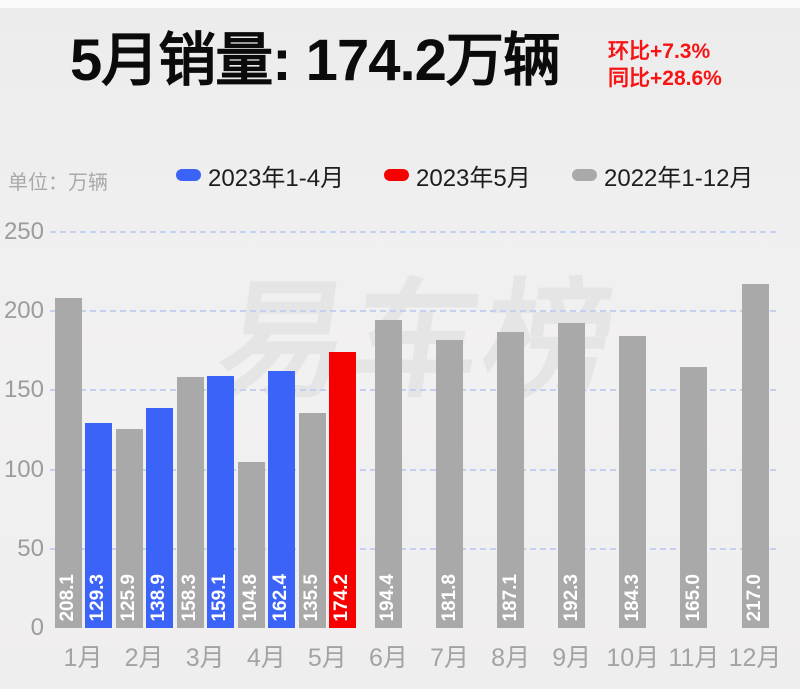 The width and height of the screenshot is (800, 689). I want to click on y-axis-tick-label: 100, so click(23, 469).